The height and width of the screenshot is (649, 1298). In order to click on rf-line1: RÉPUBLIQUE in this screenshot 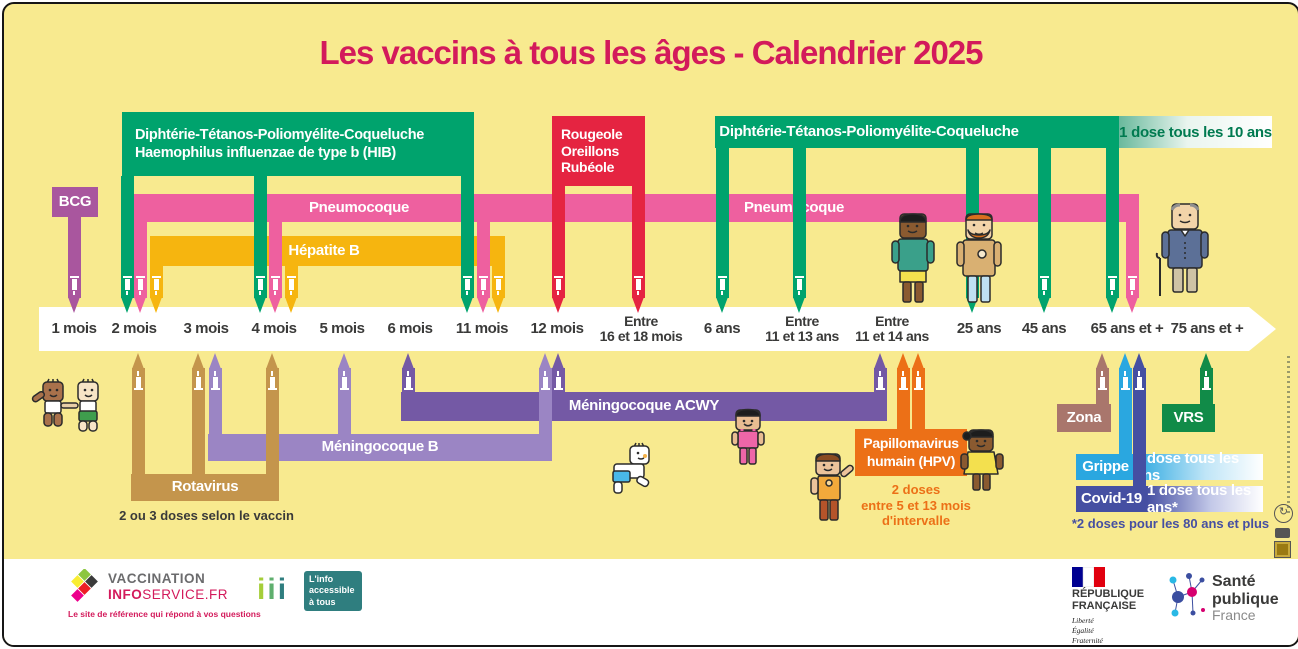, I will do `click(1108, 594)`.